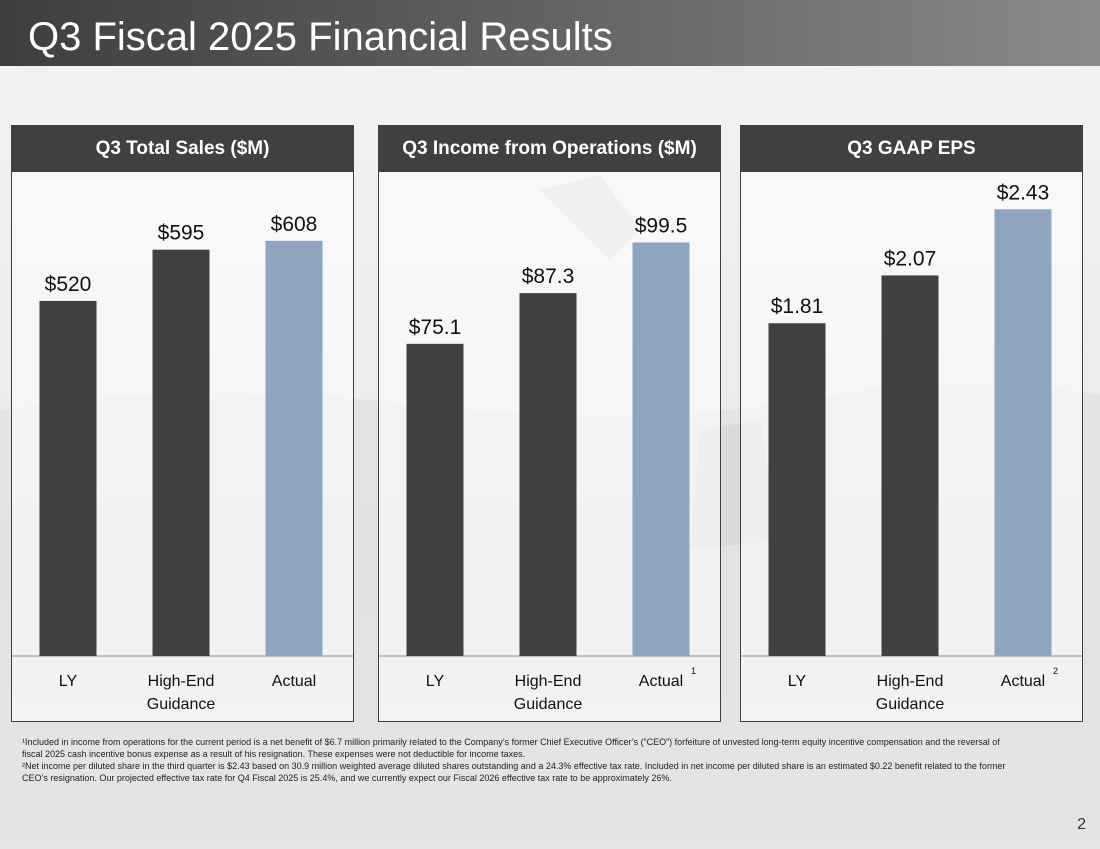 The image size is (1100, 849). I want to click on title-bar: Q3 Fiscal 2025 Financial Results, so click(550, 33).